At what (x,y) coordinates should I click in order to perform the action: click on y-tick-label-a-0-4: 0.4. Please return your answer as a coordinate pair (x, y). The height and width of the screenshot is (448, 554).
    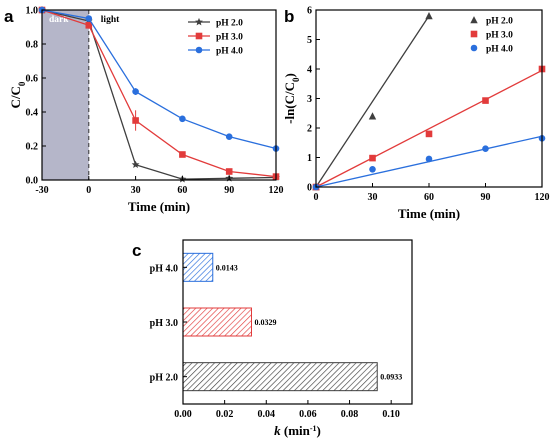
    Looking at the image, I should click on (32, 113).